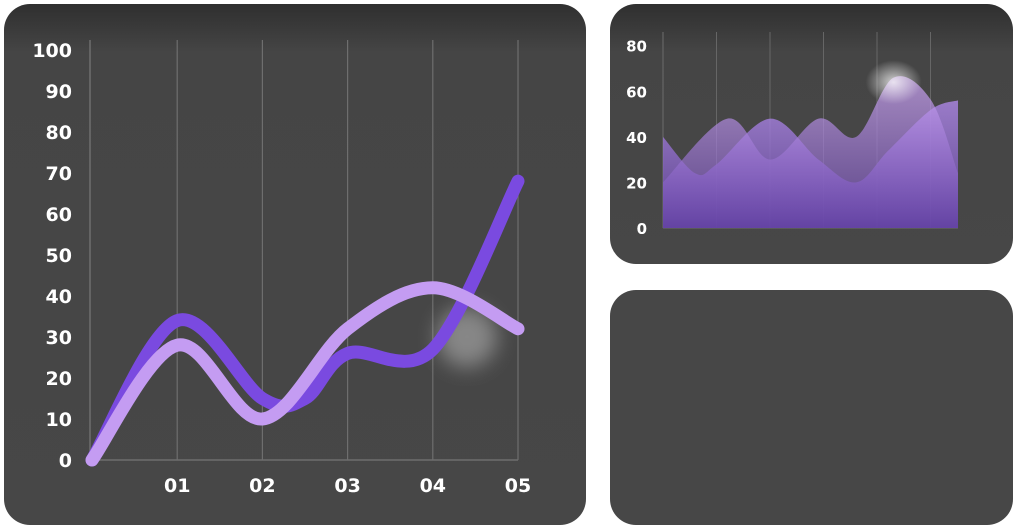 This screenshot has height=528, width=1017. What do you see at coordinates (52, 51) in the screenshot?
I see `y-tick-label: 100` at bounding box center [52, 51].